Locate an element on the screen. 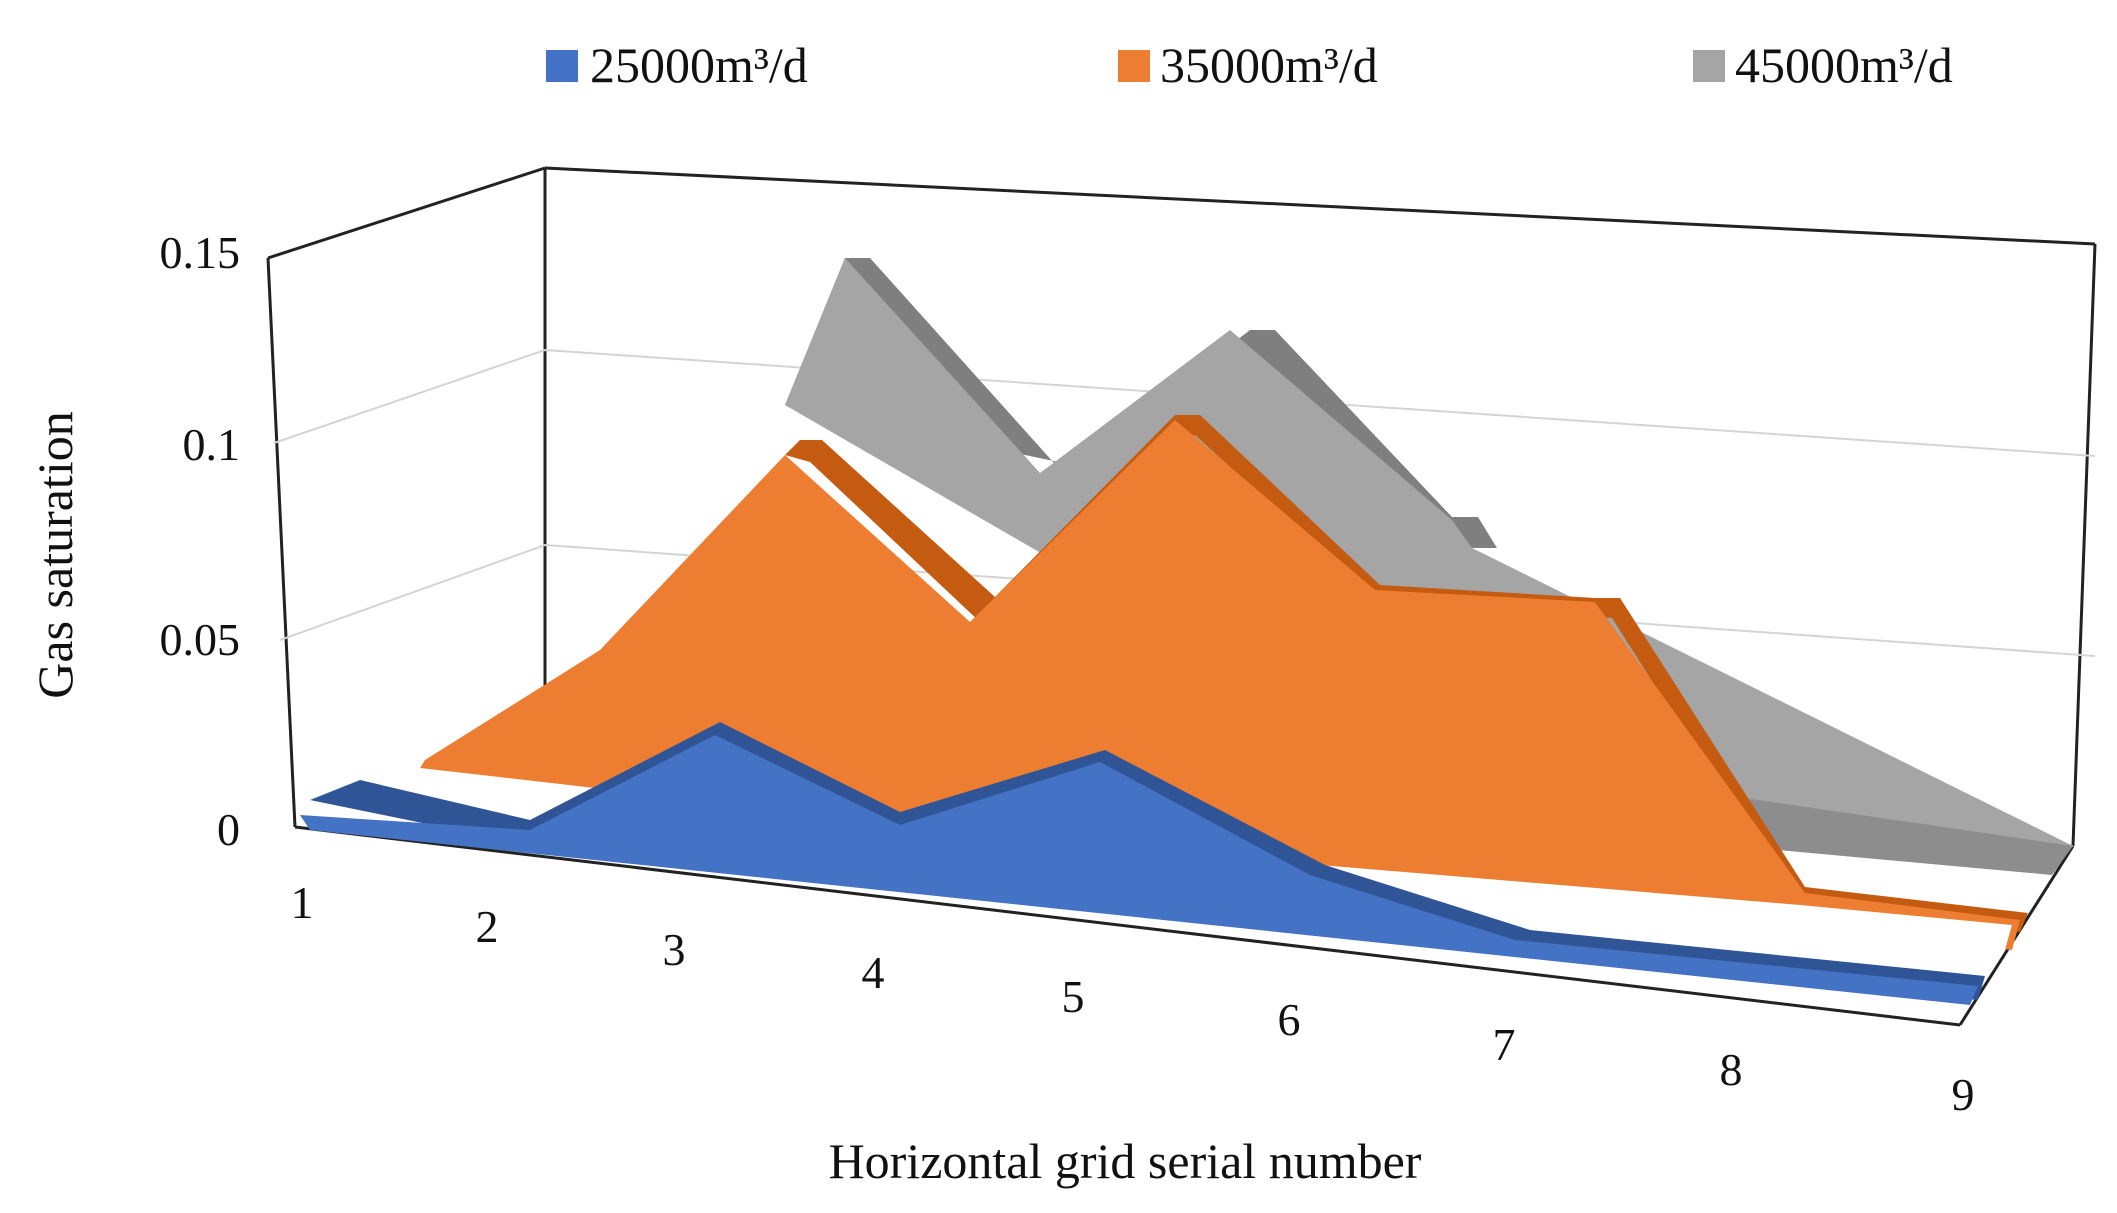  x-tick-label: 7 is located at coordinates (1504, 1044).